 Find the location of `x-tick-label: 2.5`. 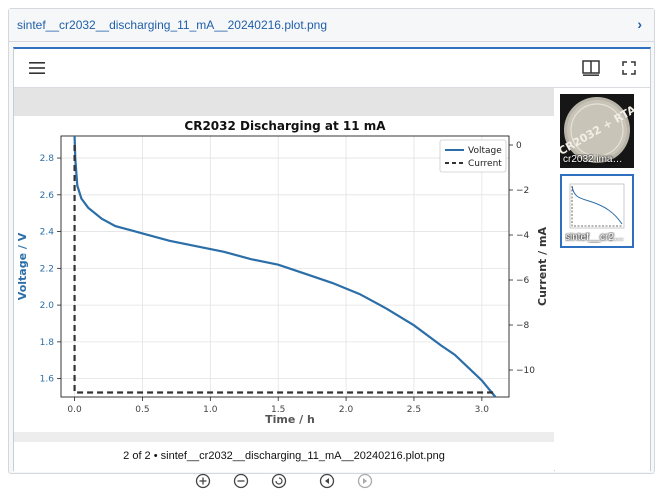

x-tick-label: 2.5 is located at coordinates (414, 410).